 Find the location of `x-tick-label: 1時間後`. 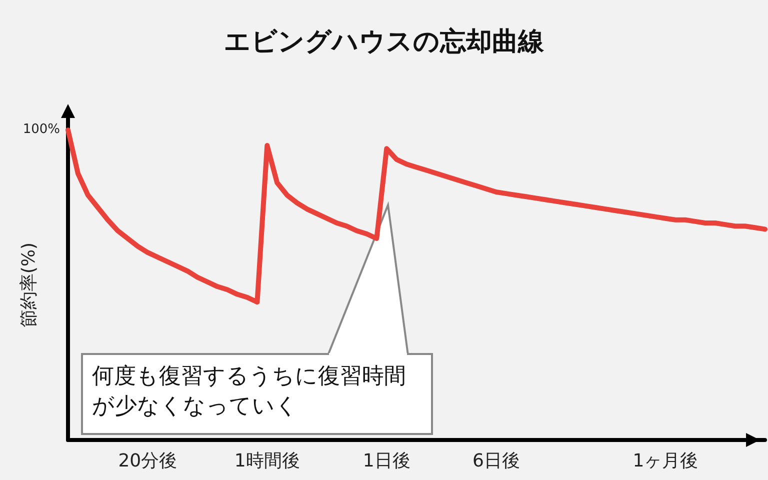

x-tick-label: 1時間後 is located at coordinates (267, 461).